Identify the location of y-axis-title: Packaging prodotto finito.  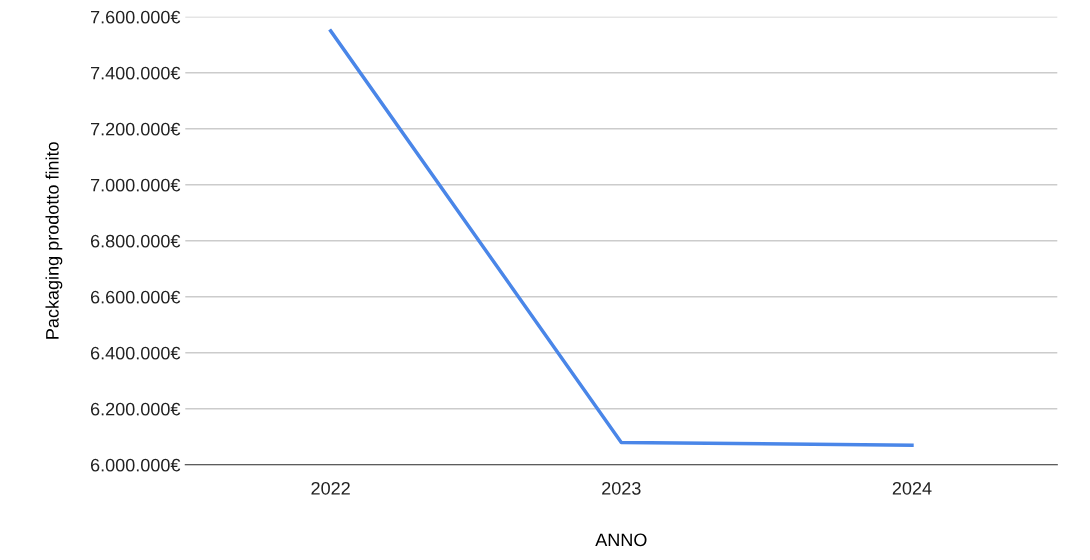
(54, 240).